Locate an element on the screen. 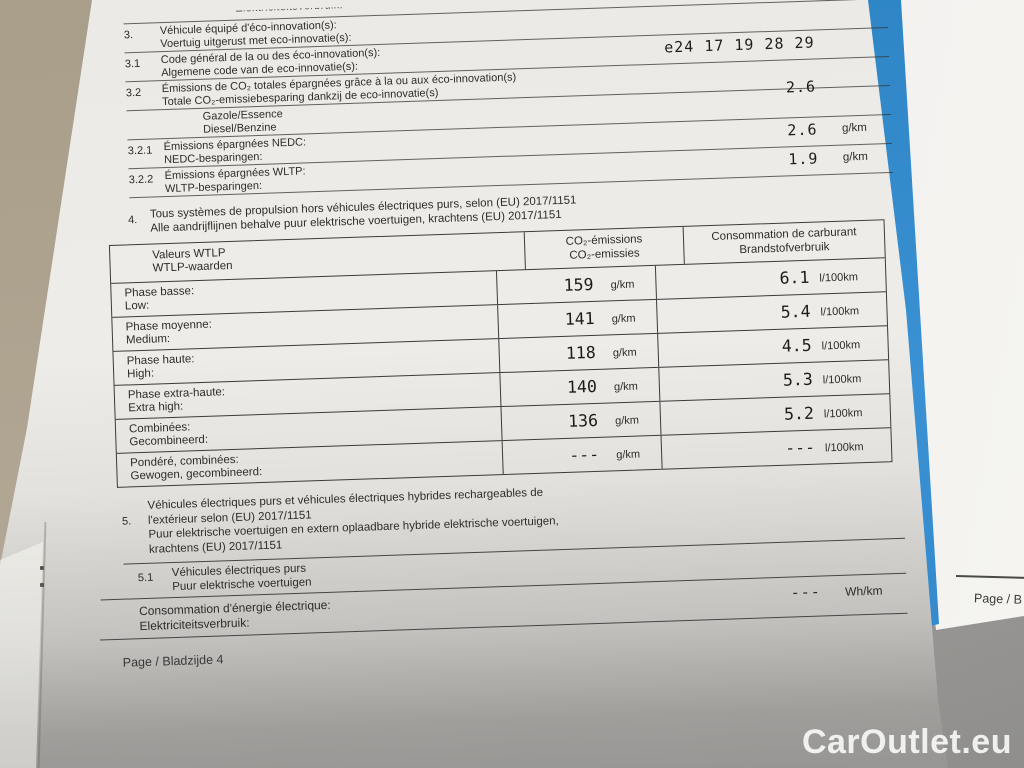 Image resolution: width=1024 pixels, height=768 pixels. item-number: 3.2.2 is located at coordinates (141, 180).